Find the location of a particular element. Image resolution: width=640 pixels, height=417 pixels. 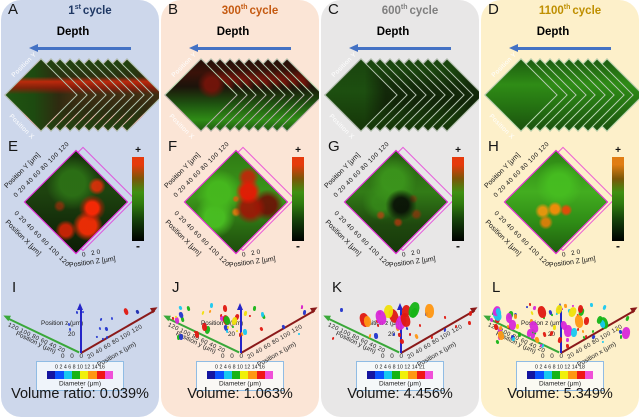

diameter-colorbar: 0 2 4 6 8 10 12 14 16 Diameter (μm) is located at coordinates (80, 376).